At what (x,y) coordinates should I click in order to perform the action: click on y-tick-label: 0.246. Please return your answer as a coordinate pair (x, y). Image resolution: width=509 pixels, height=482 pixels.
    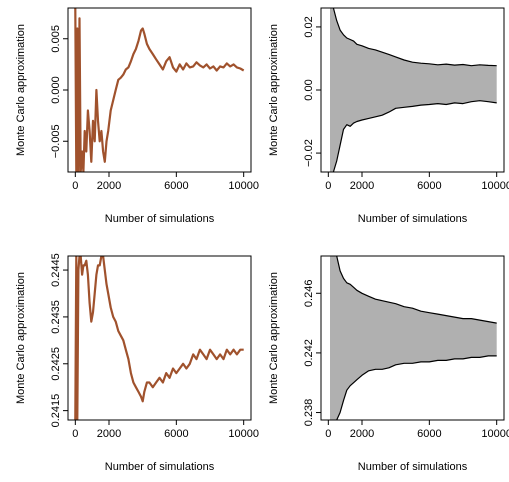
    Looking at the image, I should click on (309, 294).